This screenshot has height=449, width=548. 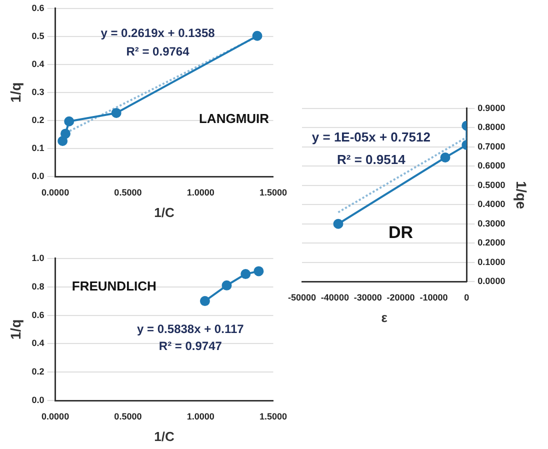 I want to click on y-tick-label: 0.1000, so click(x=492, y=261).